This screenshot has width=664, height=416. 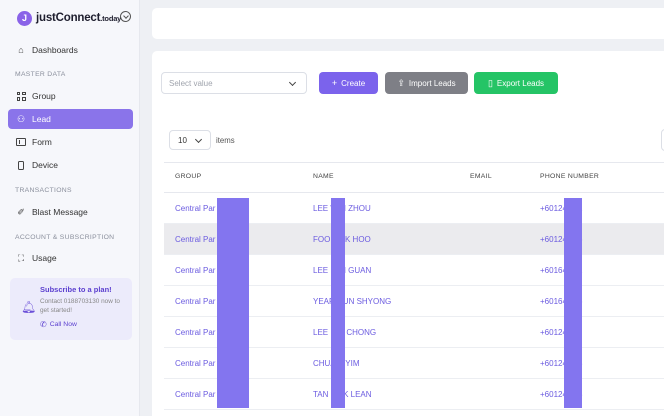 I want to click on column-header-phone: PHONE NUMBER, so click(x=570, y=176).